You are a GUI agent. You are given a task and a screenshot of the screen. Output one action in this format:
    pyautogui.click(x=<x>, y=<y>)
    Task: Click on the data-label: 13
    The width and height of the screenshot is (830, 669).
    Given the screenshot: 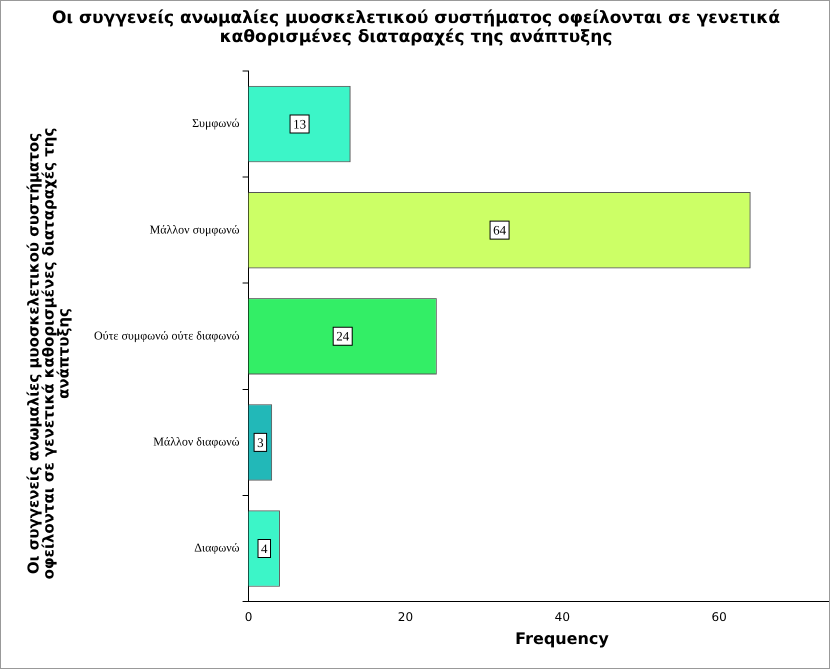 What is the action you would take?
    pyautogui.click(x=299, y=124)
    